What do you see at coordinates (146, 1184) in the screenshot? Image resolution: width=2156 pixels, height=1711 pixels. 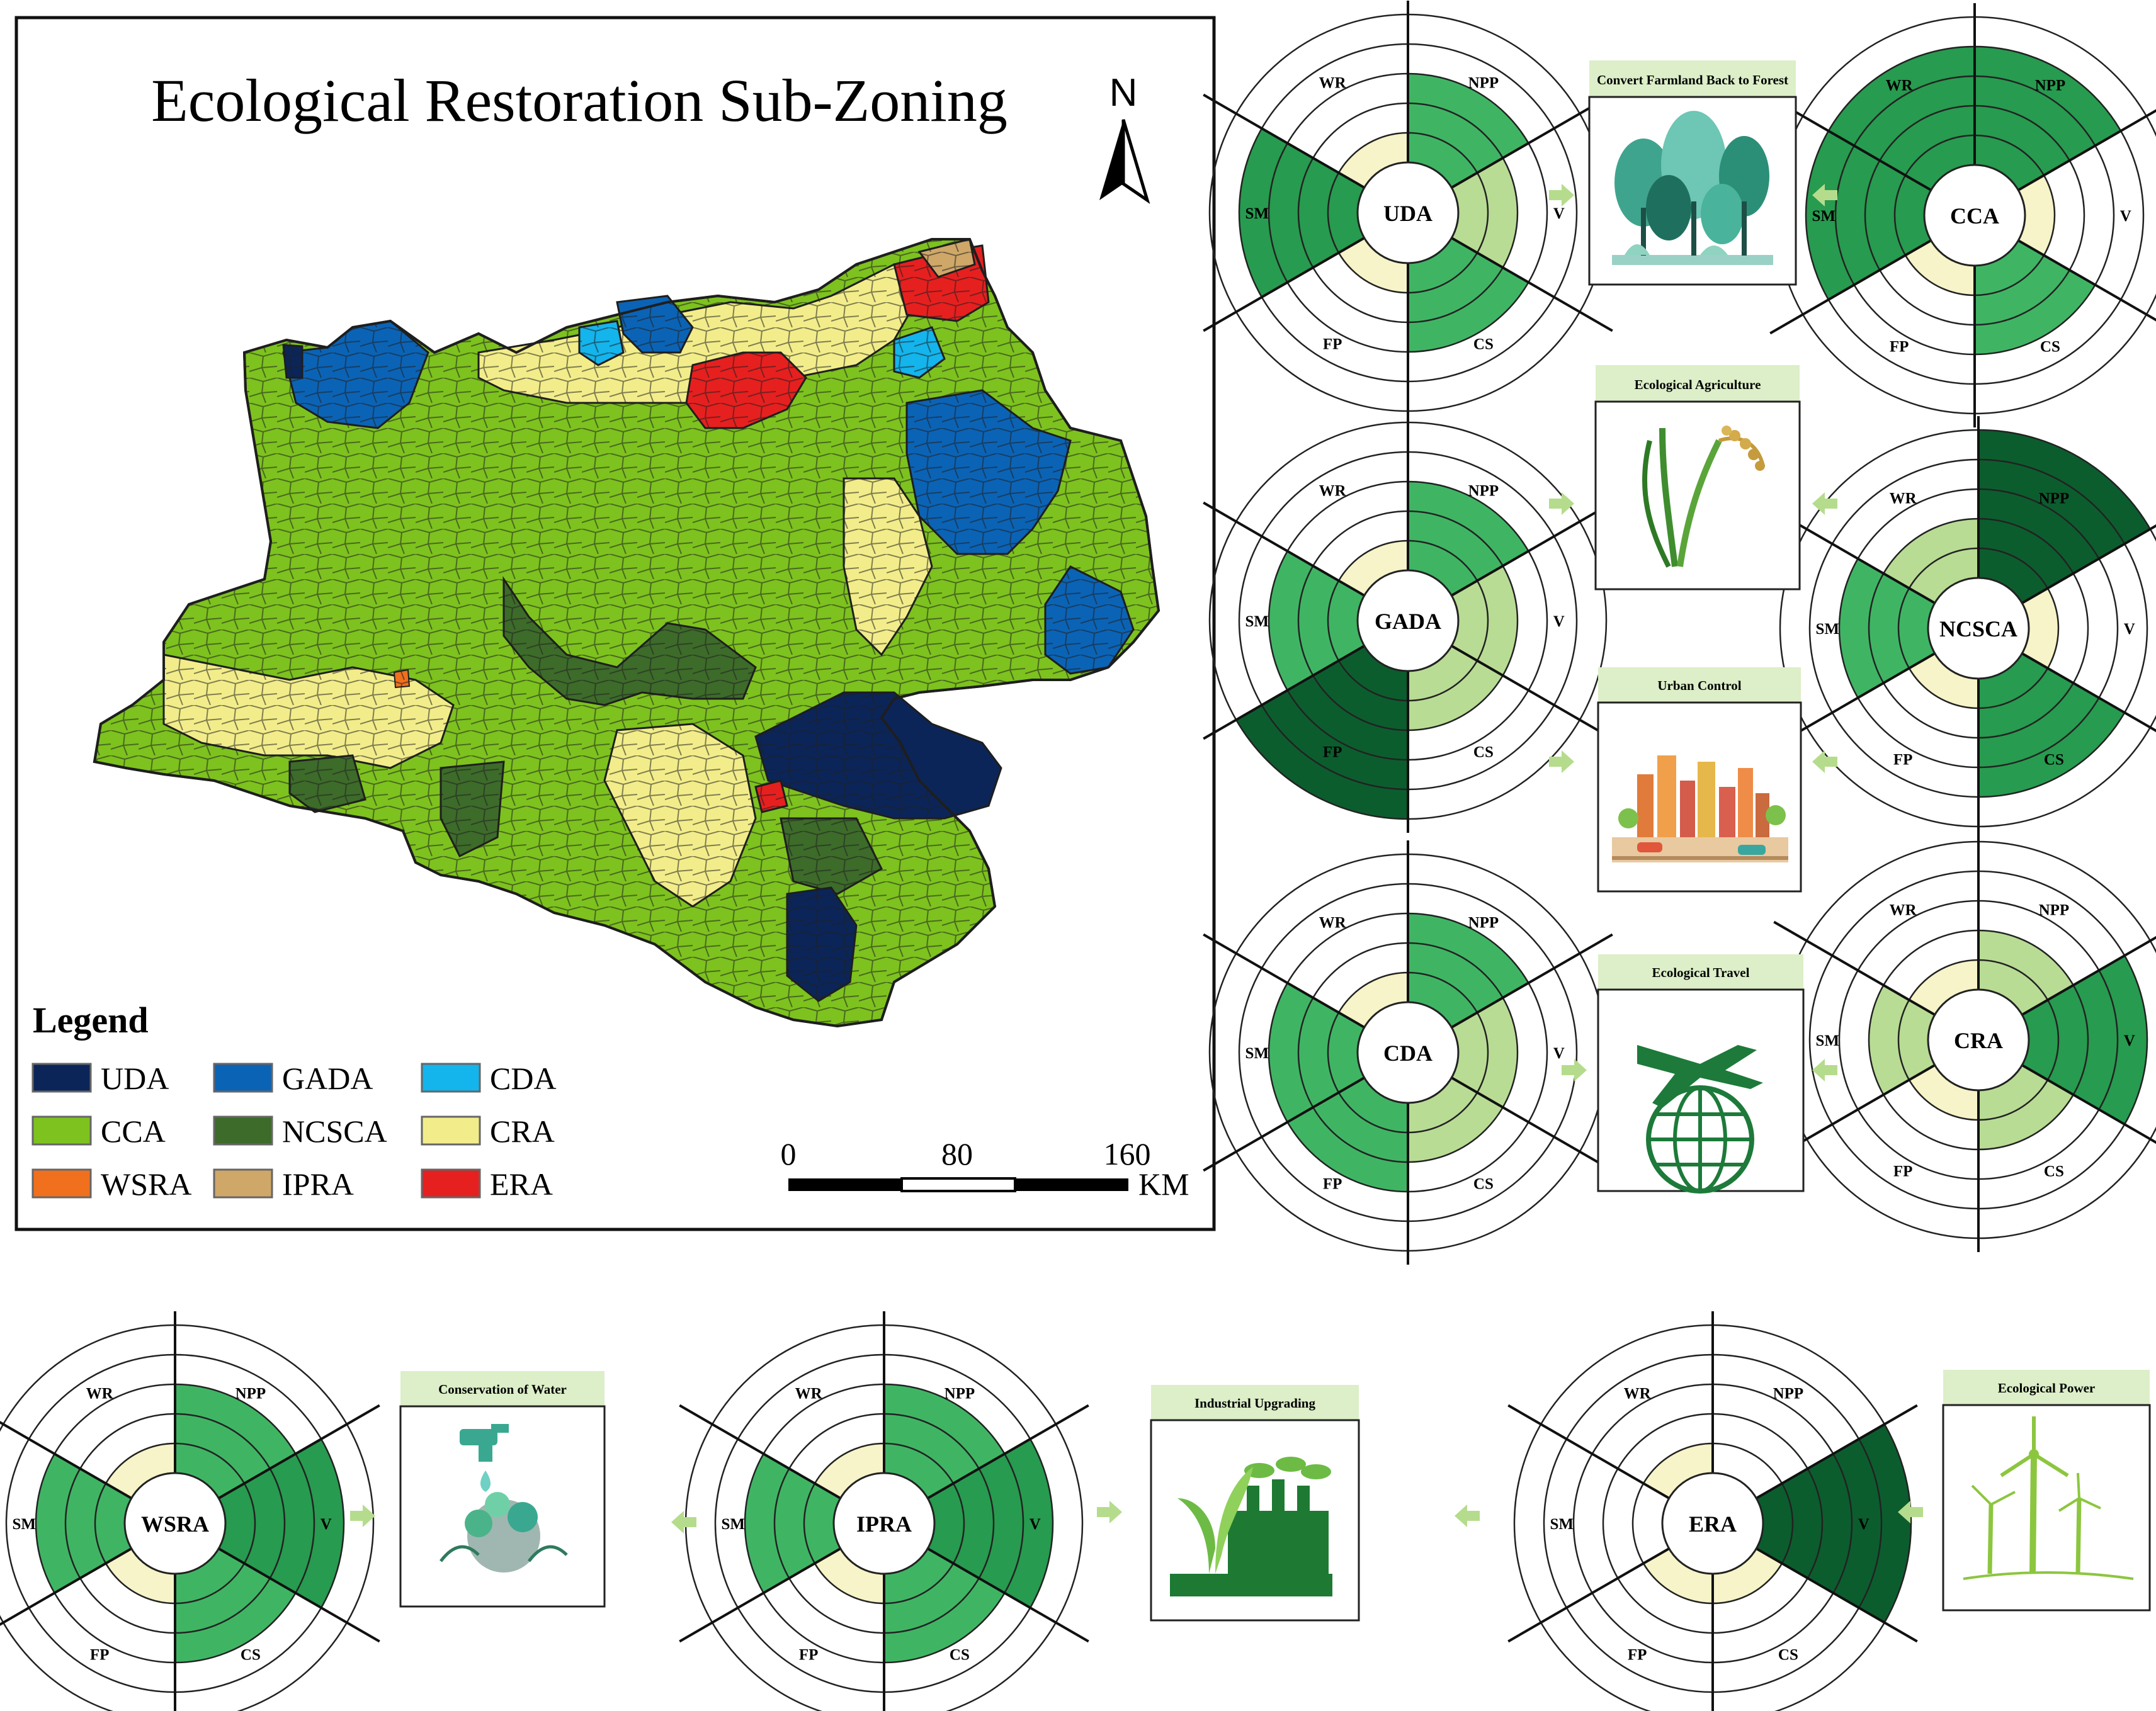 I see `legend-label: WSRA` at bounding box center [146, 1184].